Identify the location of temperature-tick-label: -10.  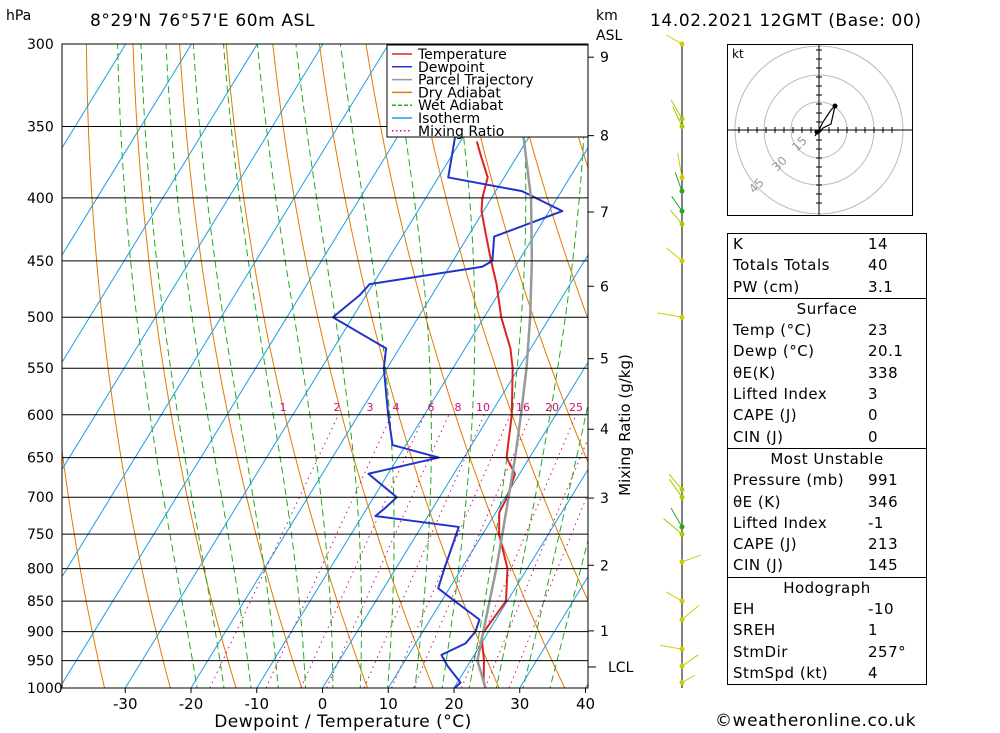
(257, 704).